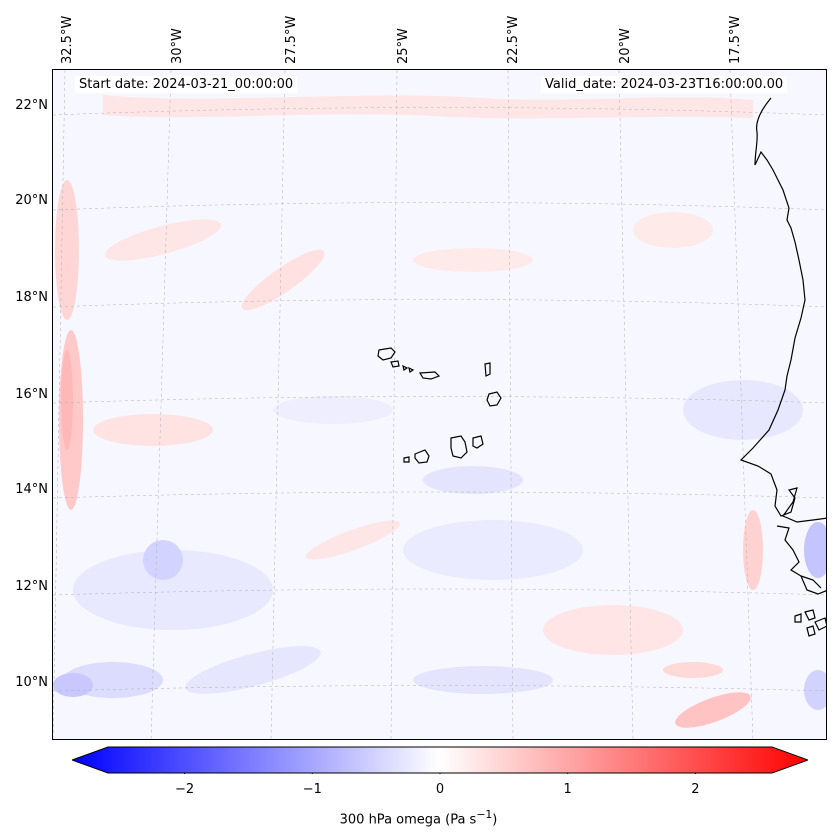 This screenshot has height=839, width=837. I want to click on lat-label-14n: 14°N, so click(31, 489).